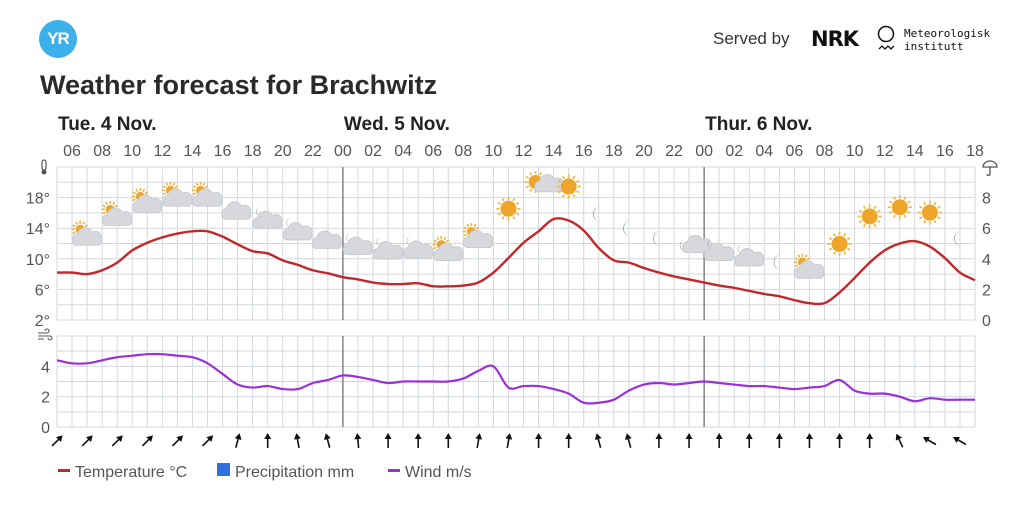 The width and height of the screenshot is (1024, 521). What do you see at coordinates (839, 243) in the screenshot?
I see `weather-icon-clear-day` at bounding box center [839, 243].